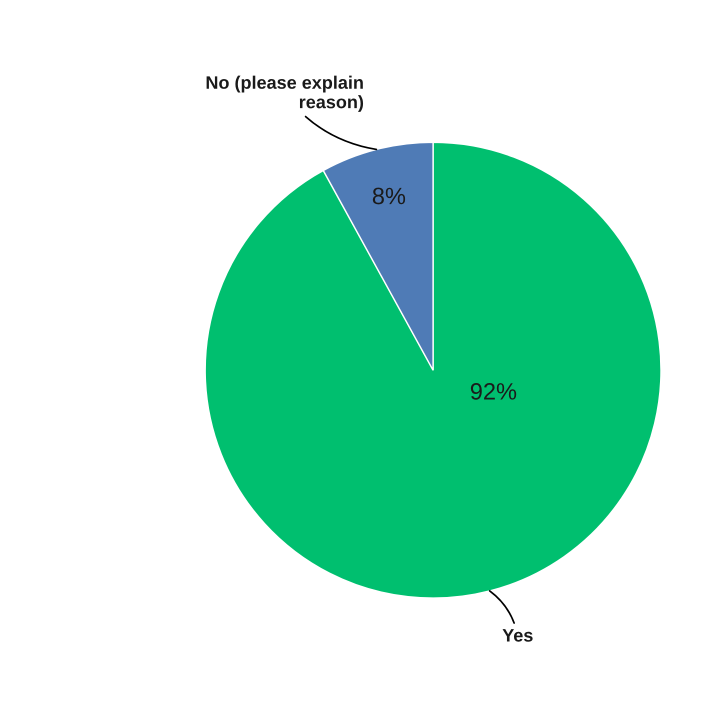 The height and width of the screenshot is (728, 723). I want to click on data-label: 92%, so click(493, 391).